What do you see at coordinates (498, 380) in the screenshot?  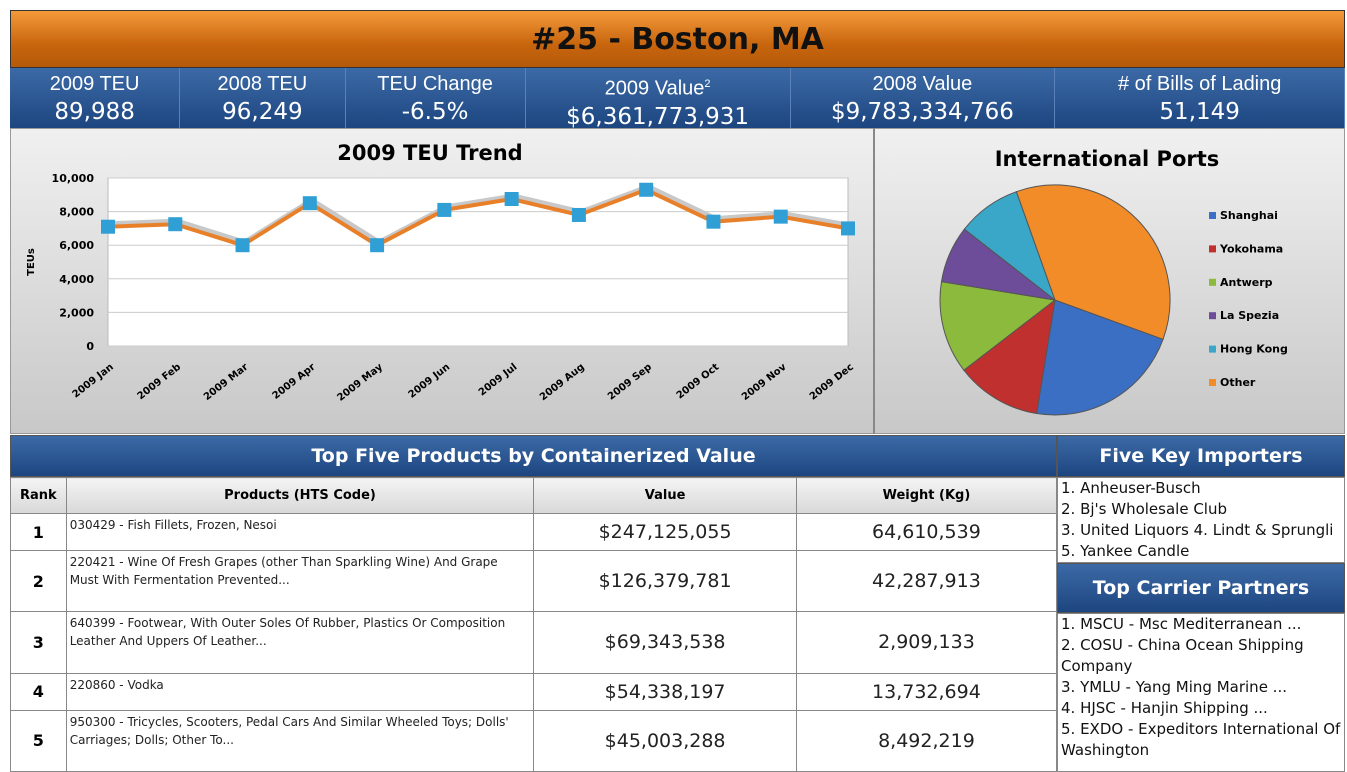 I see `x-tick-label: 2009 Jul` at bounding box center [498, 380].